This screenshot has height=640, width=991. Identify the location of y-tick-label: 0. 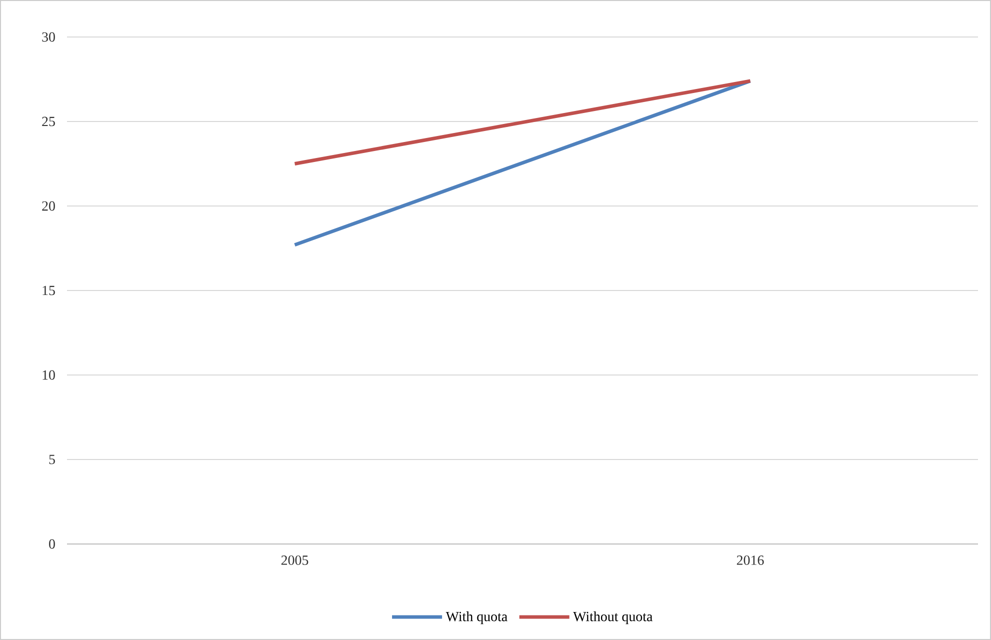
(52, 544).